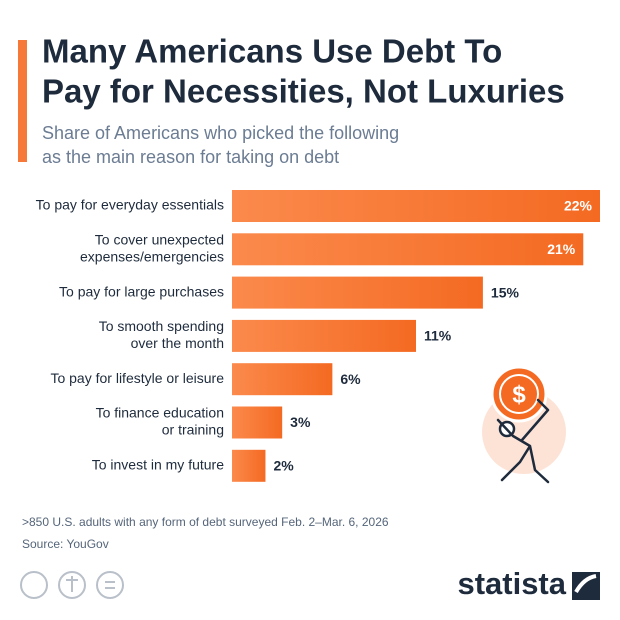  What do you see at coordinates (283, 466) in the screenshot?
I see `value-label: 2%` at bounding box center [283, 466].